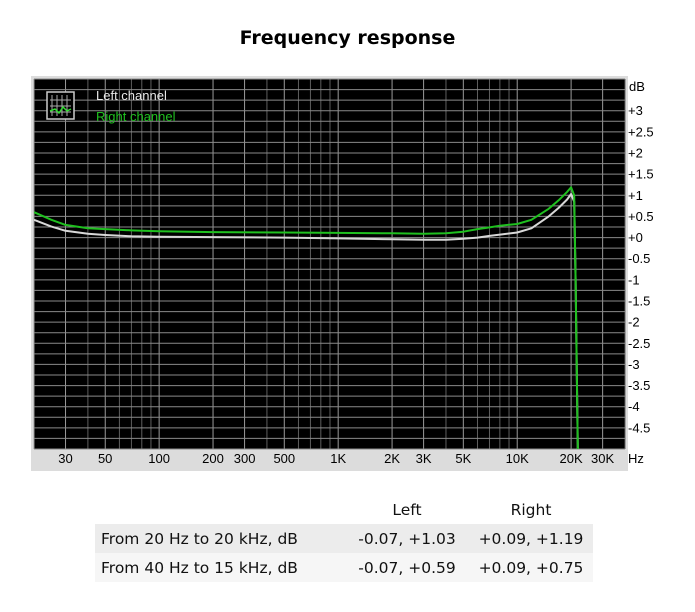  What do you see at coordinates (639, 427) in the screenshot?
I see `y-tick-label: -4.5` at bounding box center [639, 427].